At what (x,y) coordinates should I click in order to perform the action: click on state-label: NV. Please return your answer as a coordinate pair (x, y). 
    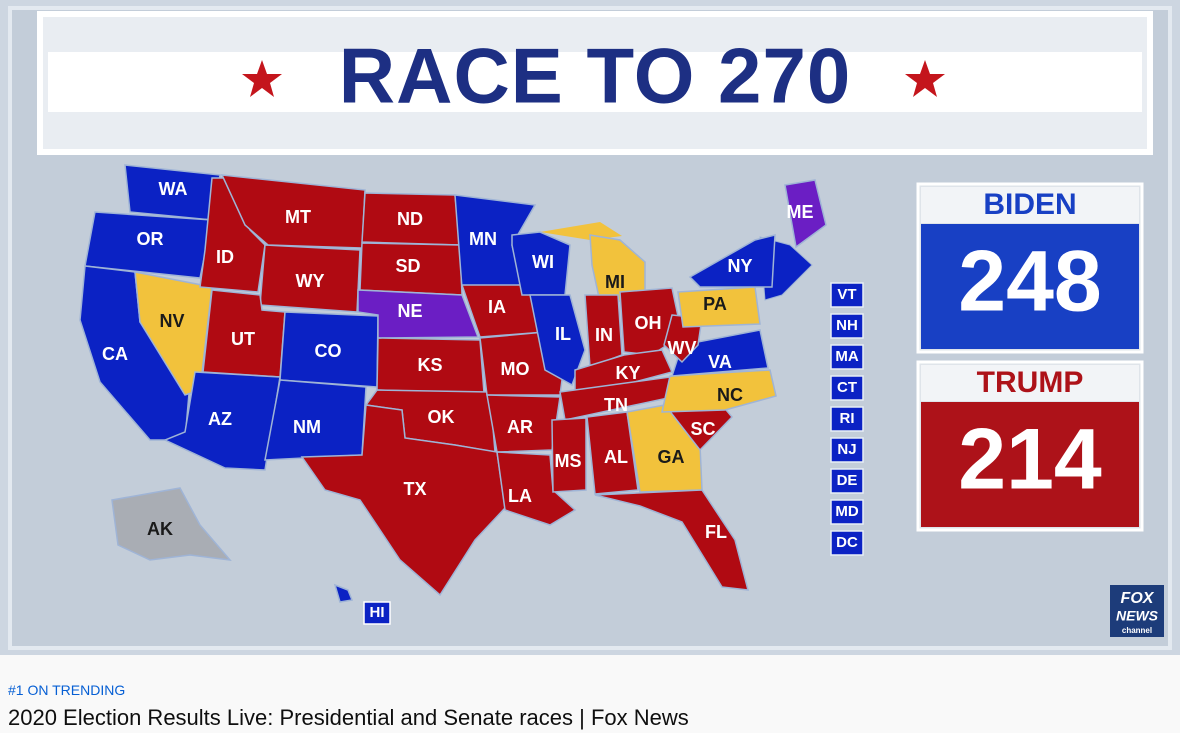
    Looking at the image, I should click on (171, 321).